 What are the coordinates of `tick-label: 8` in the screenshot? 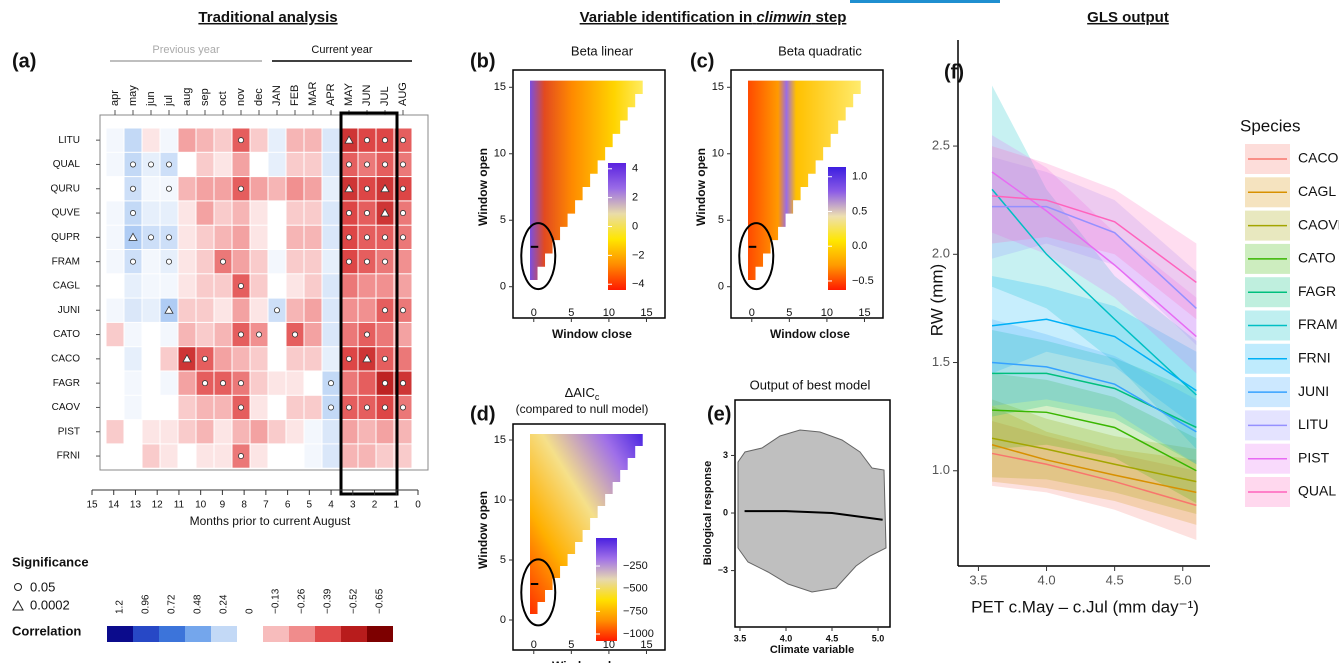 It's located at (244, 505).